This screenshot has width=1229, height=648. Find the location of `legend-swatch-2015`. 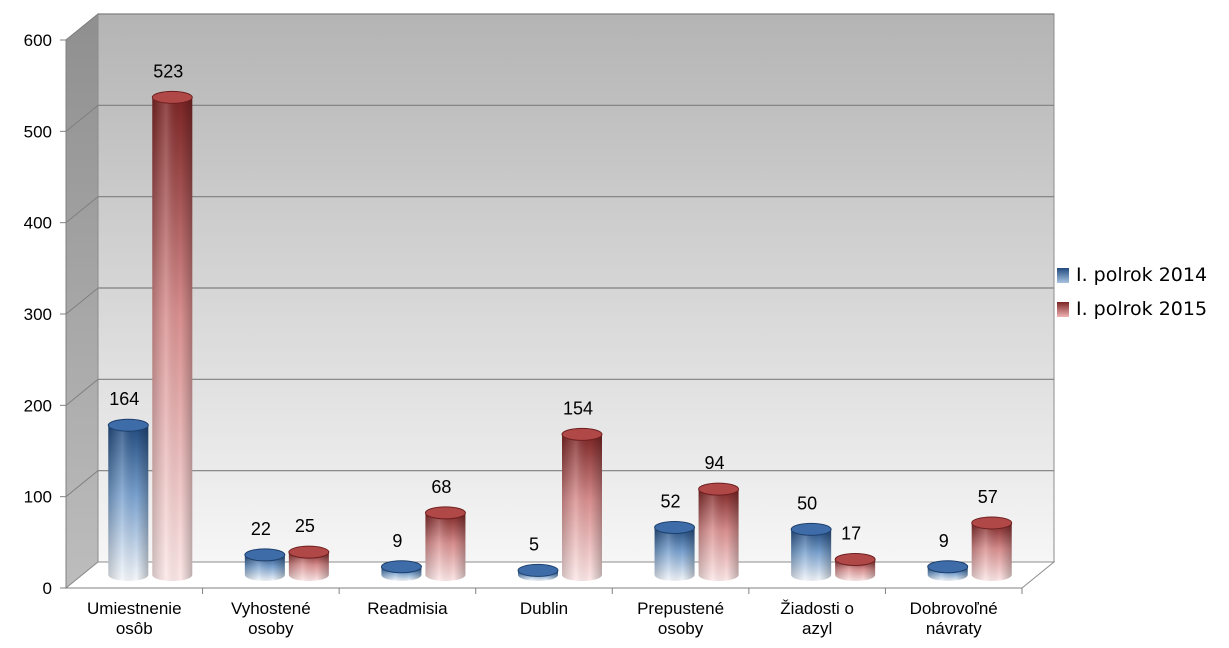

legend-swatch-2015 is located at coordinates (1063, 309).